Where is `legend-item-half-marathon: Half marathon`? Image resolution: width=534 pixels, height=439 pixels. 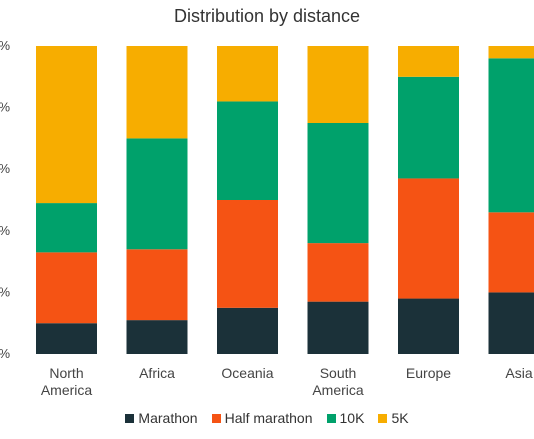
legend-item-half-marathon: Half marathon is located at coordinates (262, 418).